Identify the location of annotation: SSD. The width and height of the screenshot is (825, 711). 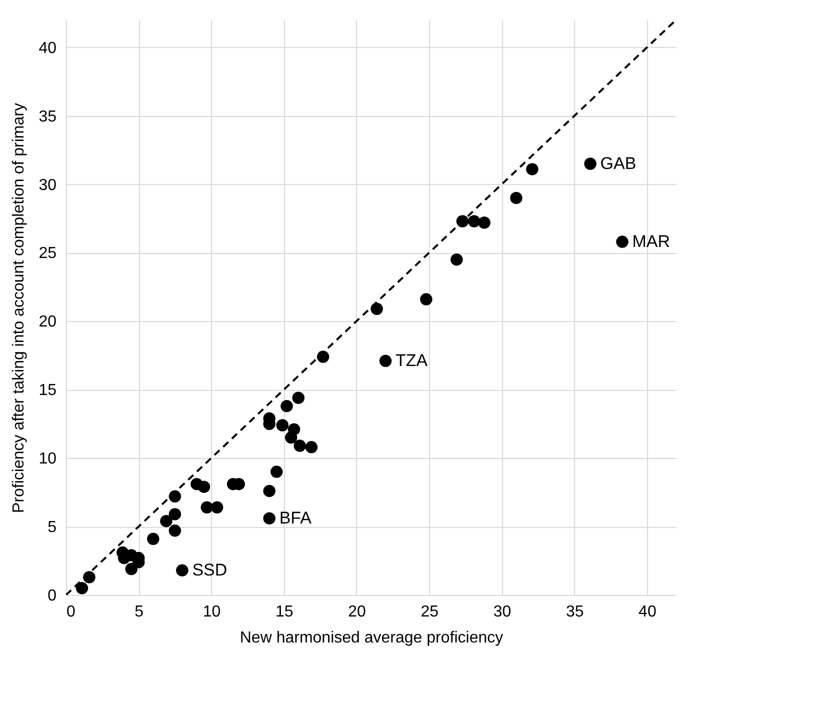
(210, 570).